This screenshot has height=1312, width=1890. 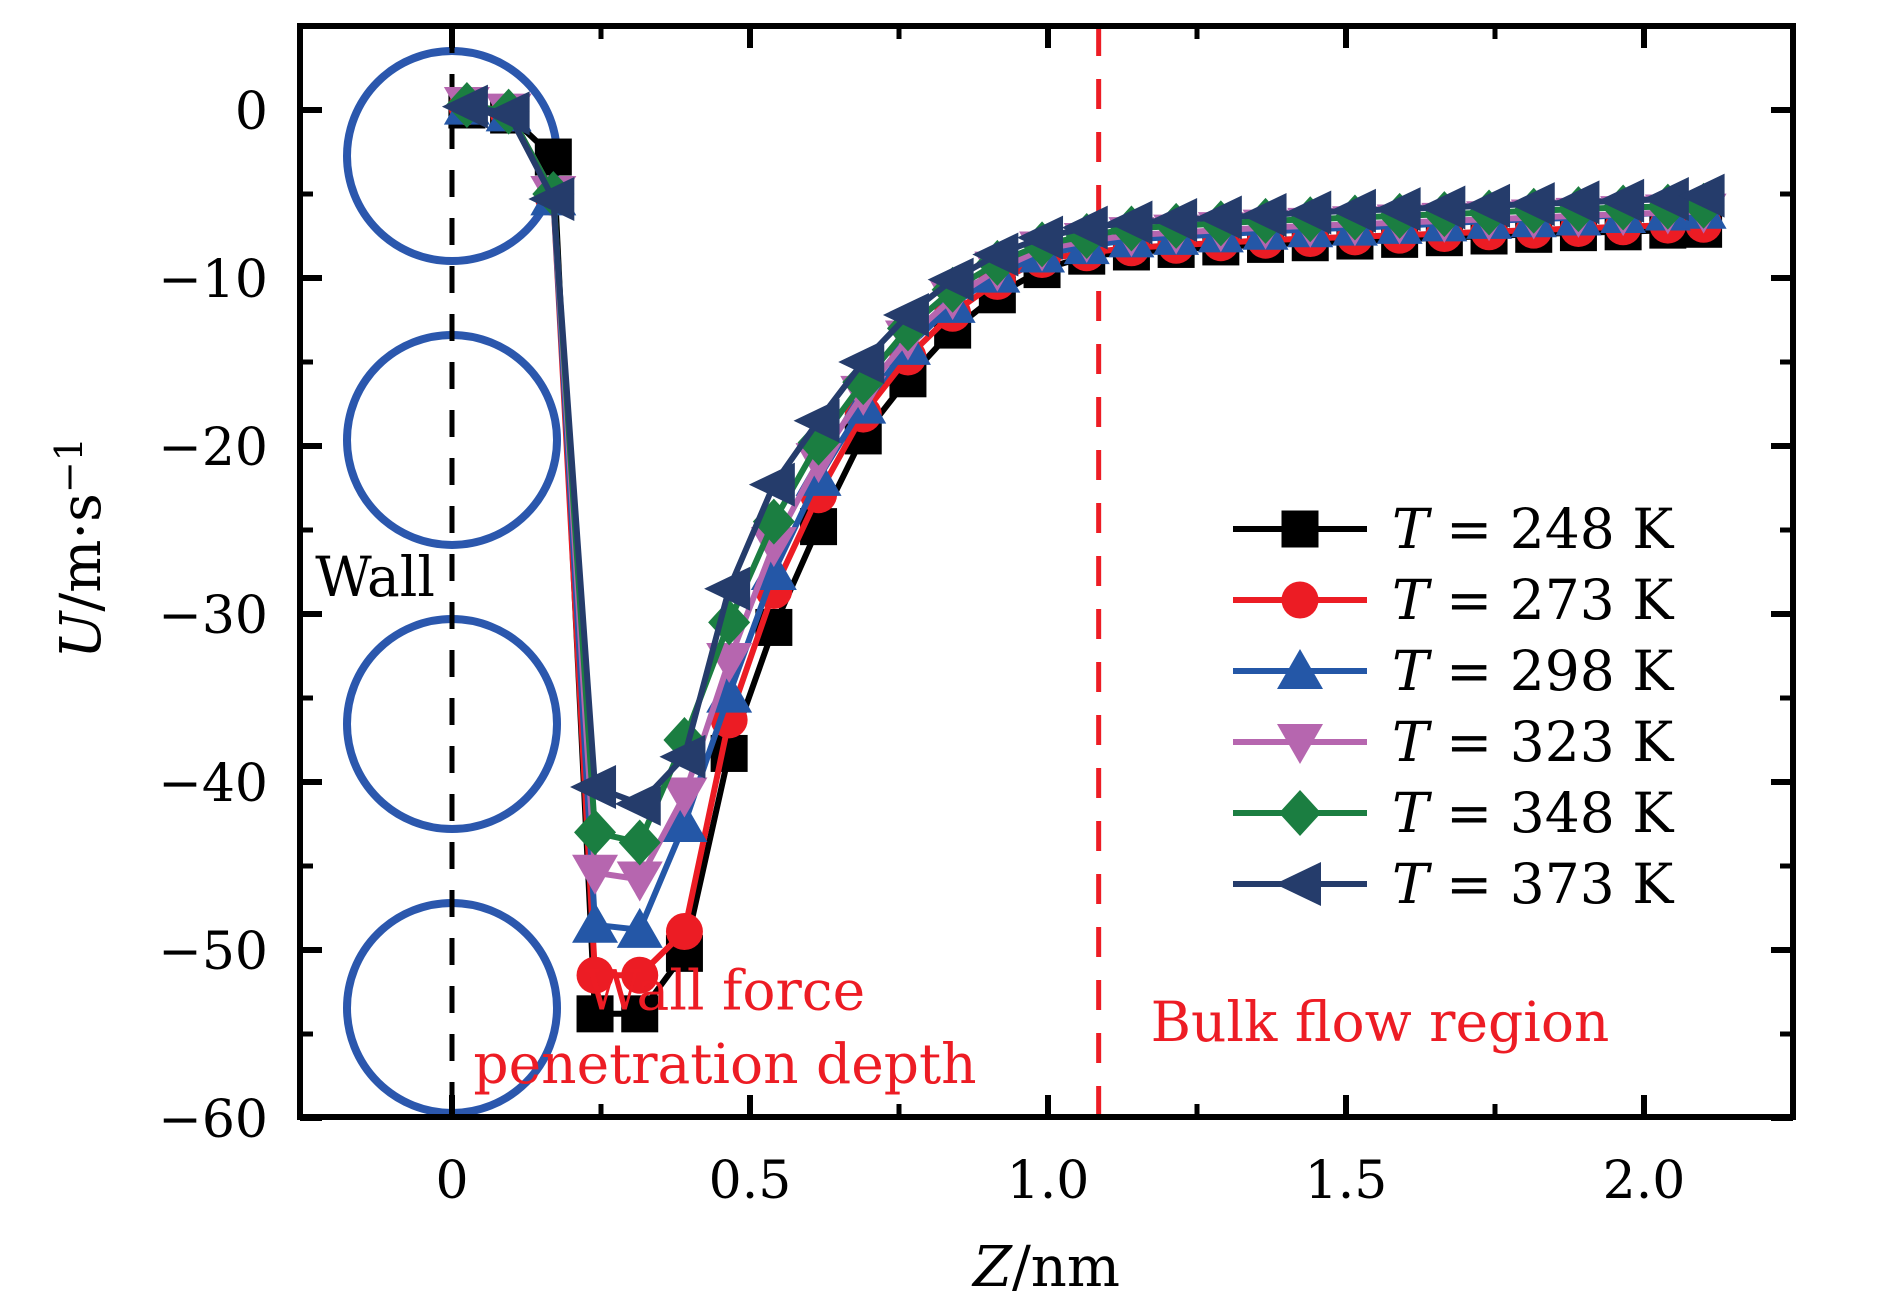 What do you see at coordinates (1300, 600) in the screenshot?
I see `legend-marker-273K` at bounding box center [1300, 600].